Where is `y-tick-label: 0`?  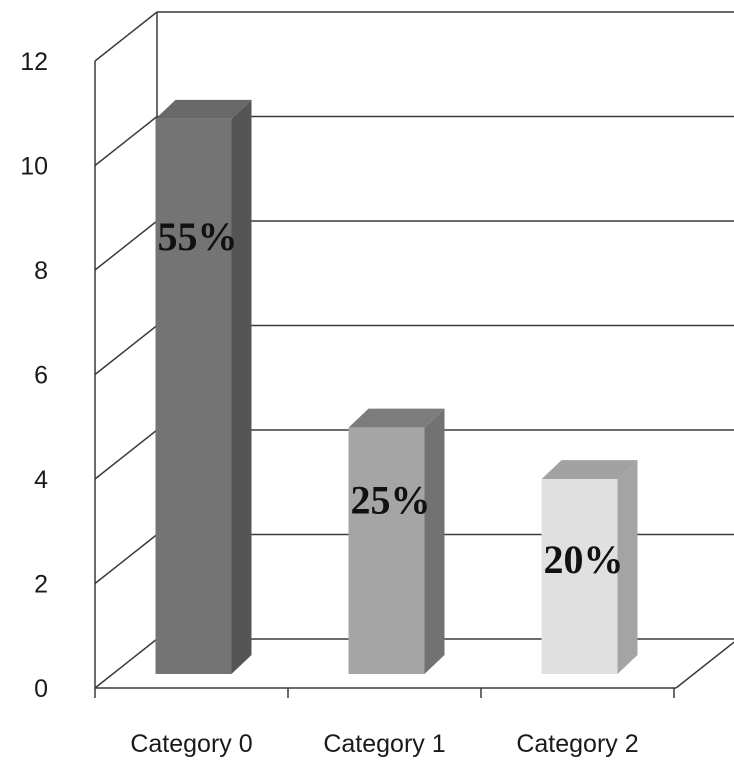
y-tick-label: 0 is located at coordinates (41, 689).